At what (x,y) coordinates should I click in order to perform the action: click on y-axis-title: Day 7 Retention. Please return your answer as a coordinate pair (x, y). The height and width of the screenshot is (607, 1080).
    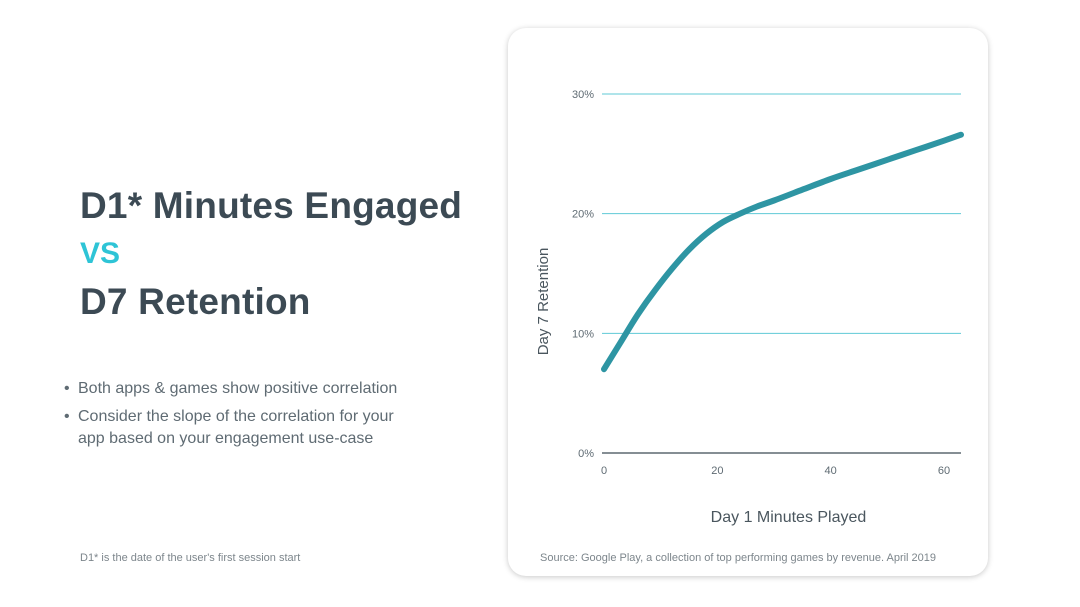
    Looking at the image, I should click on (543, 302).